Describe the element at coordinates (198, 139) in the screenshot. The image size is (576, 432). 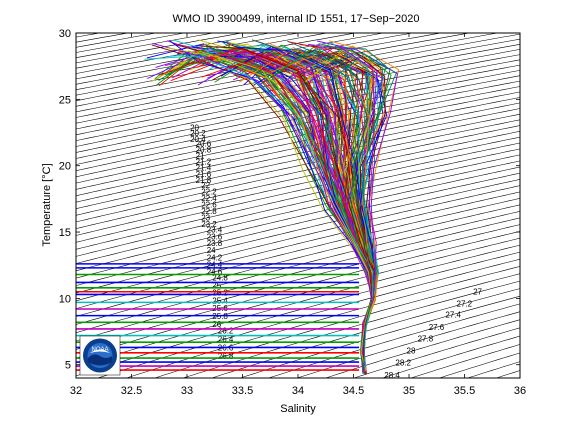
I see `contour-label: 20.4` at that location.